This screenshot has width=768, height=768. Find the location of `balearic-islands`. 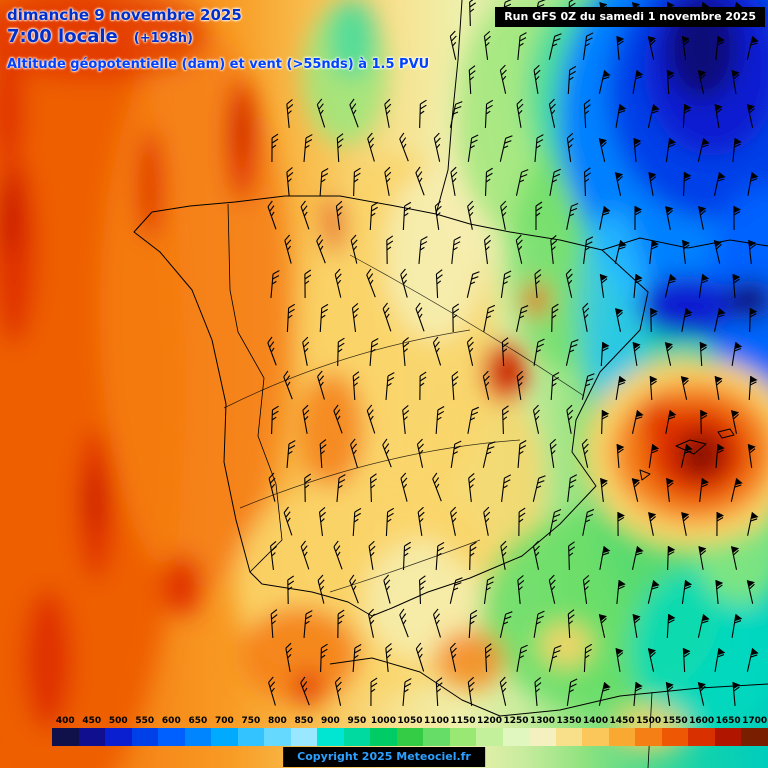

balearic-islands is located at coordinates (687, 454).